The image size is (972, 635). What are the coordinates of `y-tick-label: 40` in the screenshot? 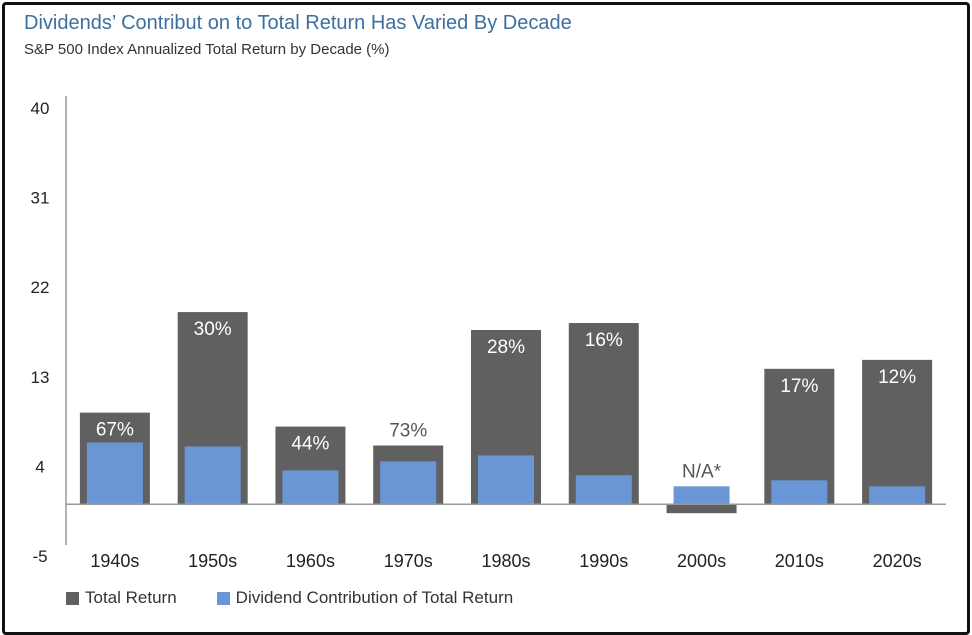 It's located at (40, 108).